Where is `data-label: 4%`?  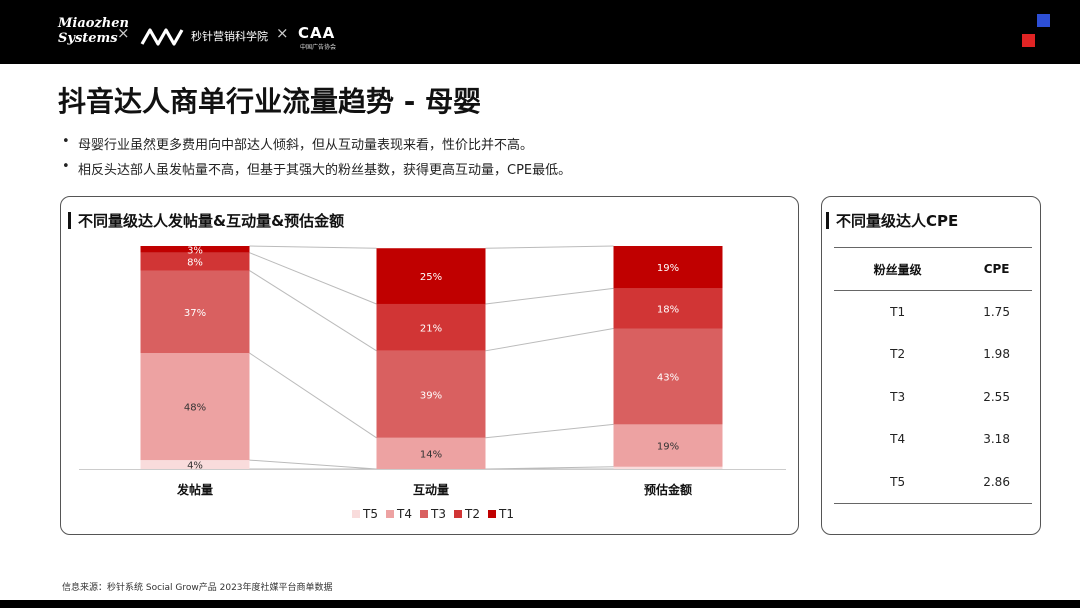 data-label: 4% is located at coordinates (195, 466).